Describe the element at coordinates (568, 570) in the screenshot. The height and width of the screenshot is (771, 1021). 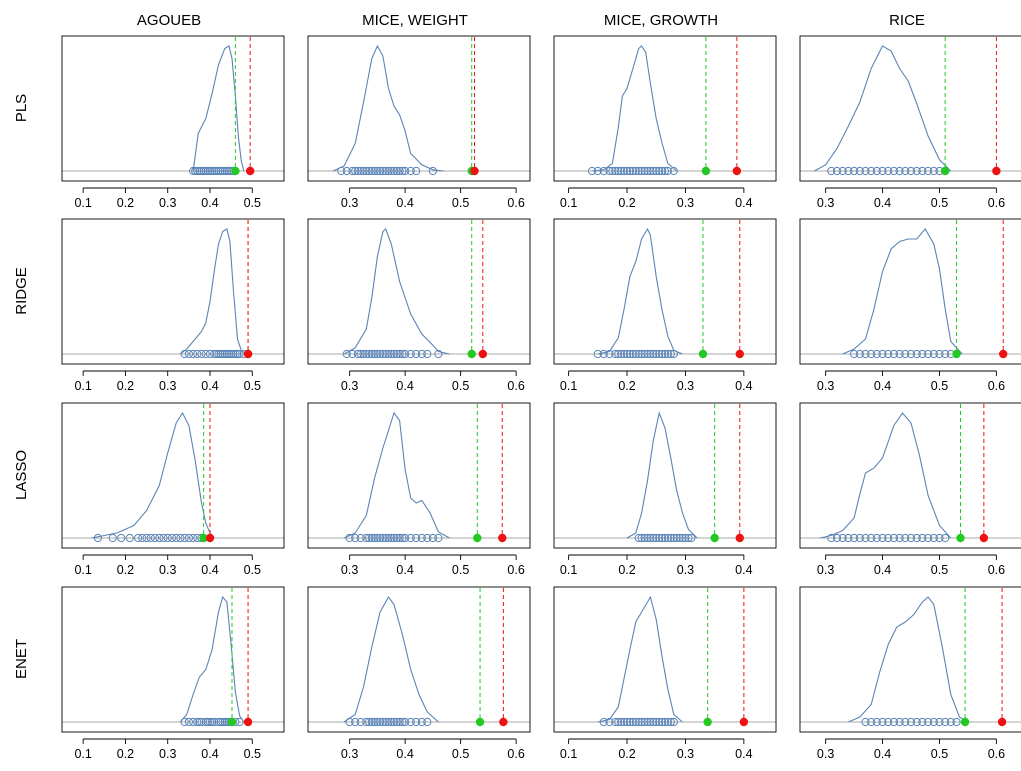
I see `x-tick-label: 0.1` at that location.